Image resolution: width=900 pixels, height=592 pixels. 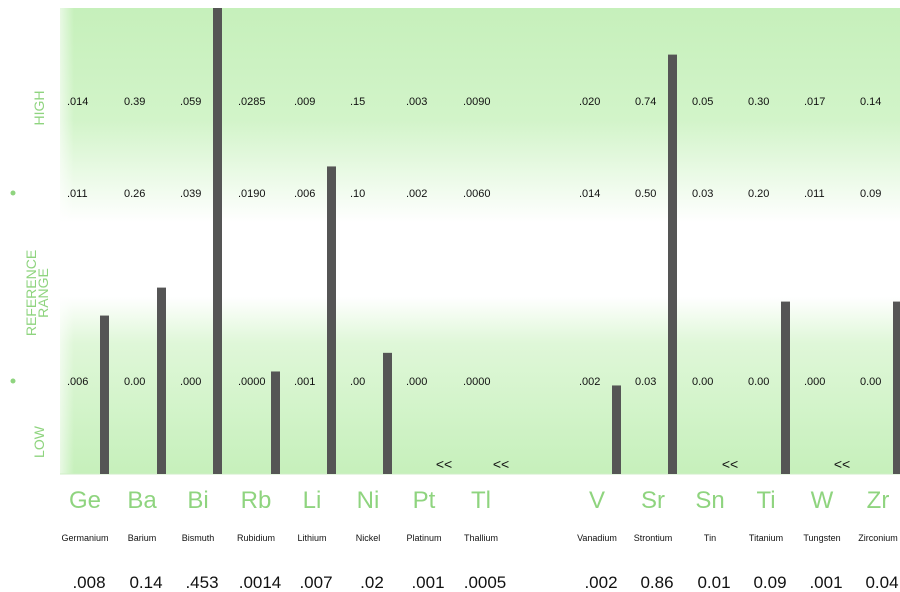 What do you see at coordinates (758, 102) in the screenshot?
I see `high-value: 0.30` at bounding box center [758, 102].